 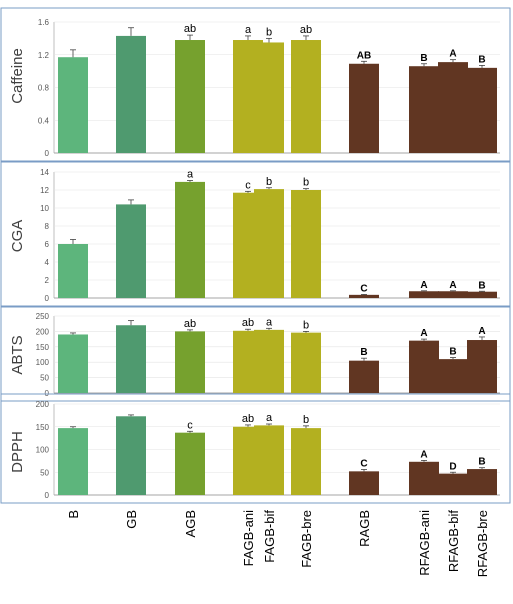 What do you see at coordinates (44, 208) in the screenshot?
I see `y-tick-label: 10` at bounding box center [44, 208].